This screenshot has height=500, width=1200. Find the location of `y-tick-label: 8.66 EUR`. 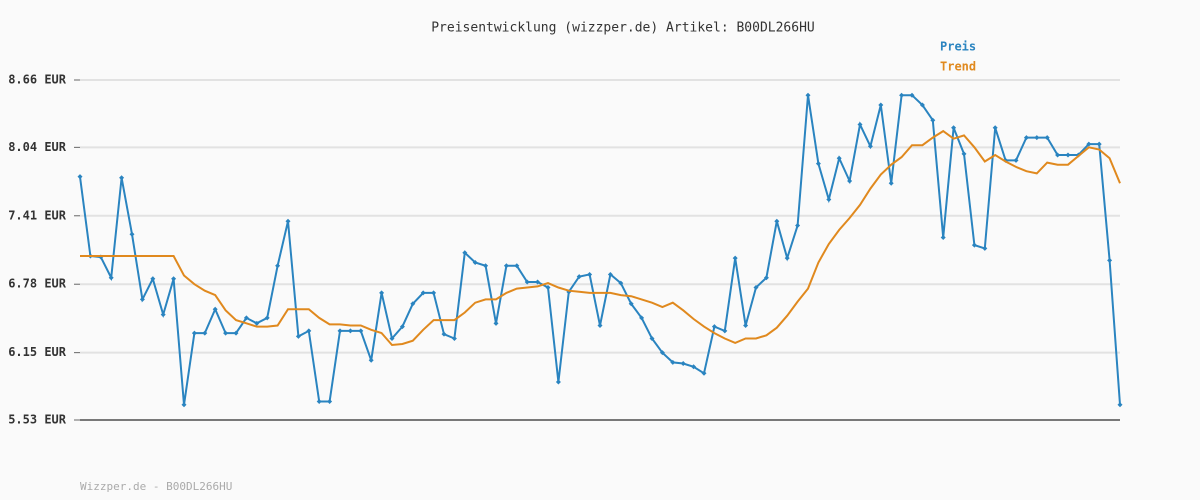

y-tick-label: 8.66 EUR is located at coordinates (37, 80).